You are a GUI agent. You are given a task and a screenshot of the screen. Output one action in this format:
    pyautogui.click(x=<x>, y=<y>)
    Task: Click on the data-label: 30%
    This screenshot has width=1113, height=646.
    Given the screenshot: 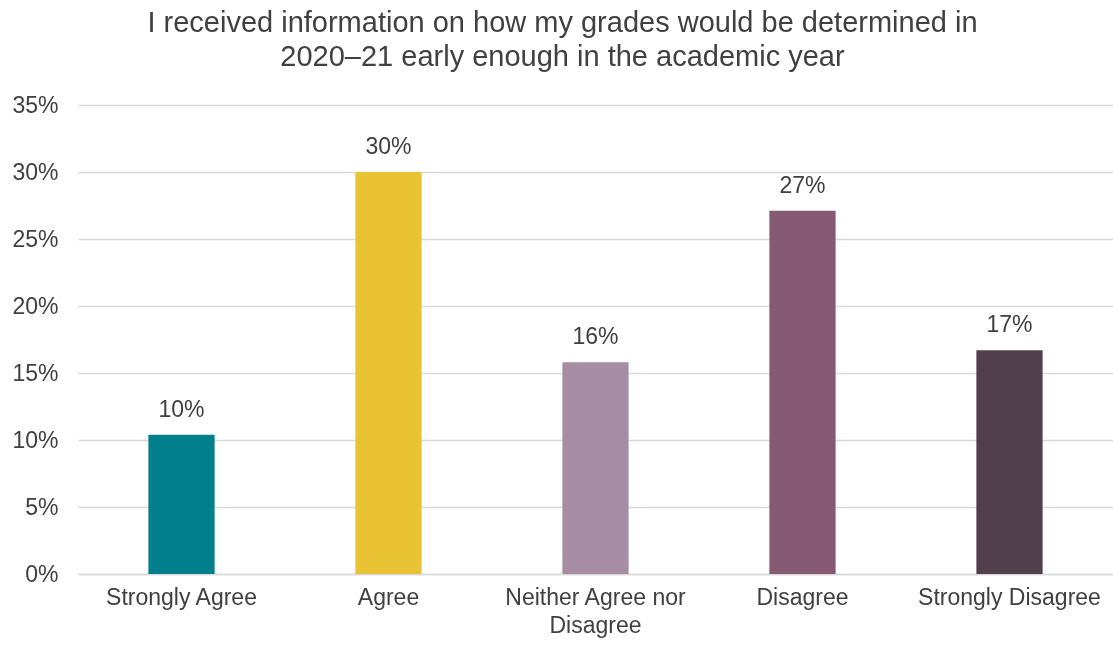 What is the action you would take?
    pyautogui.click(x=388, y=146)
    